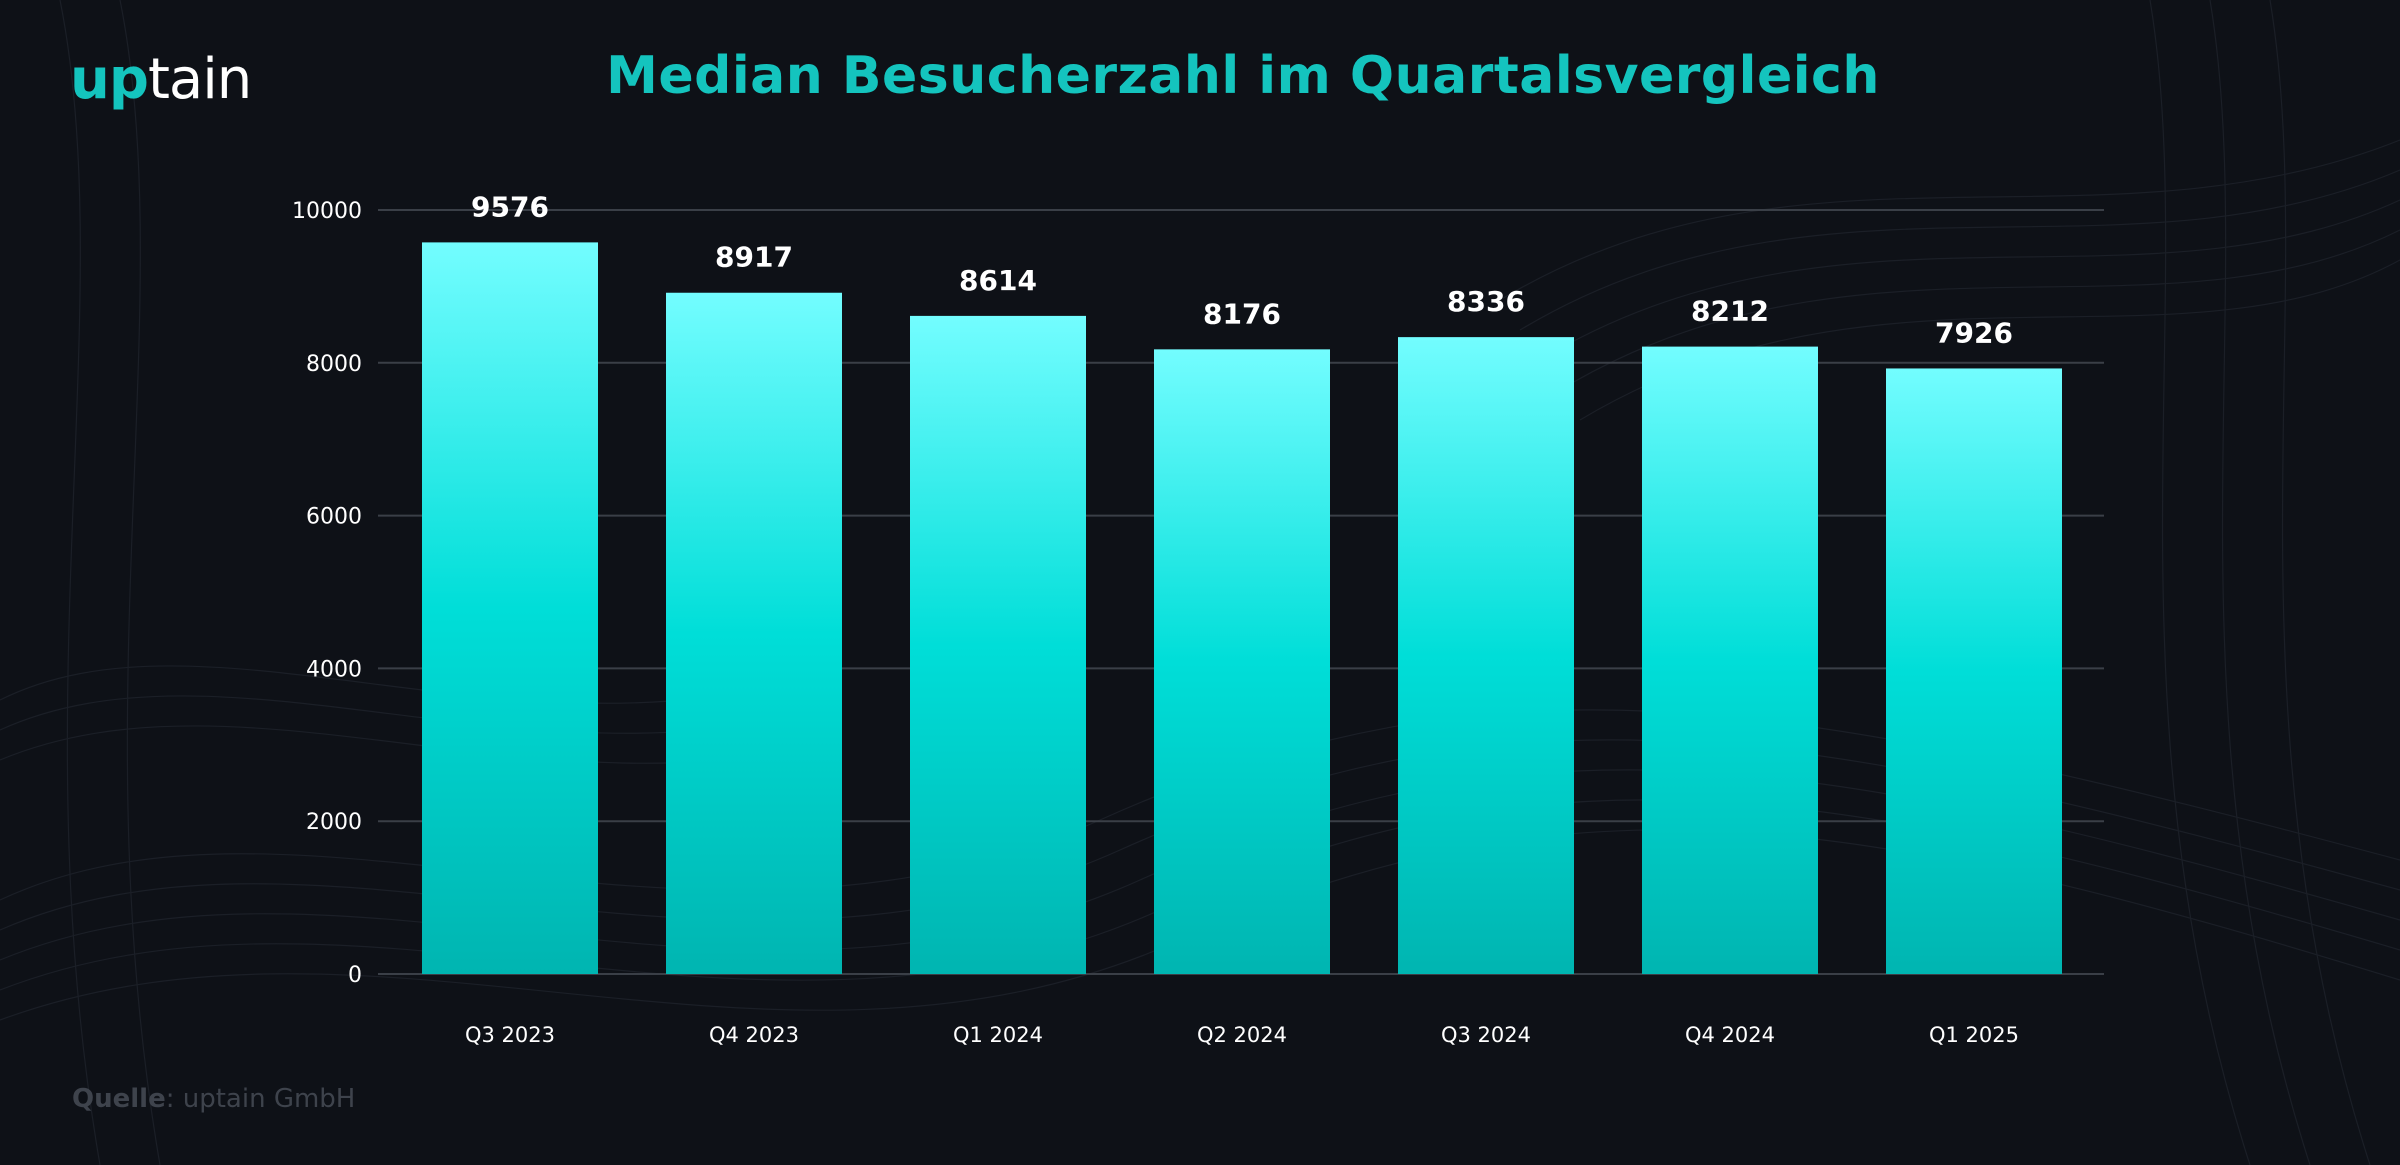 The height and width of the screenshot is (1165, 2400). I want to click on x-tick-label: Q1 2025, so click(1974, 1035).